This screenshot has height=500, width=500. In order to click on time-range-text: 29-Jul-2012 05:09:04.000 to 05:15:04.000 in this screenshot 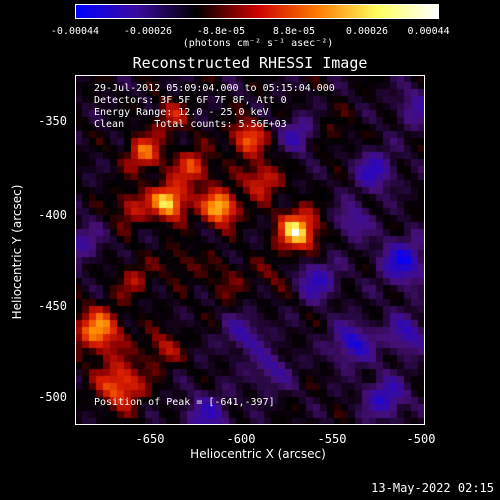, I will do `click(214, 88)`.